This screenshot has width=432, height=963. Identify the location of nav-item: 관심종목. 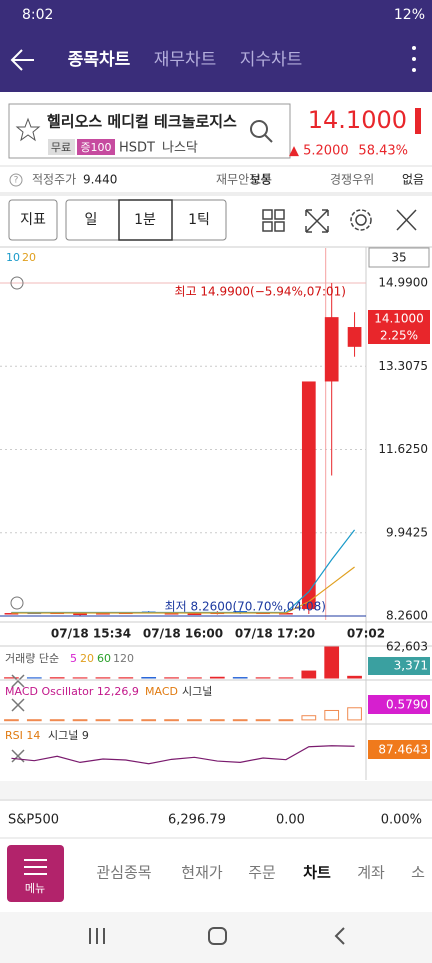
(123, 873).